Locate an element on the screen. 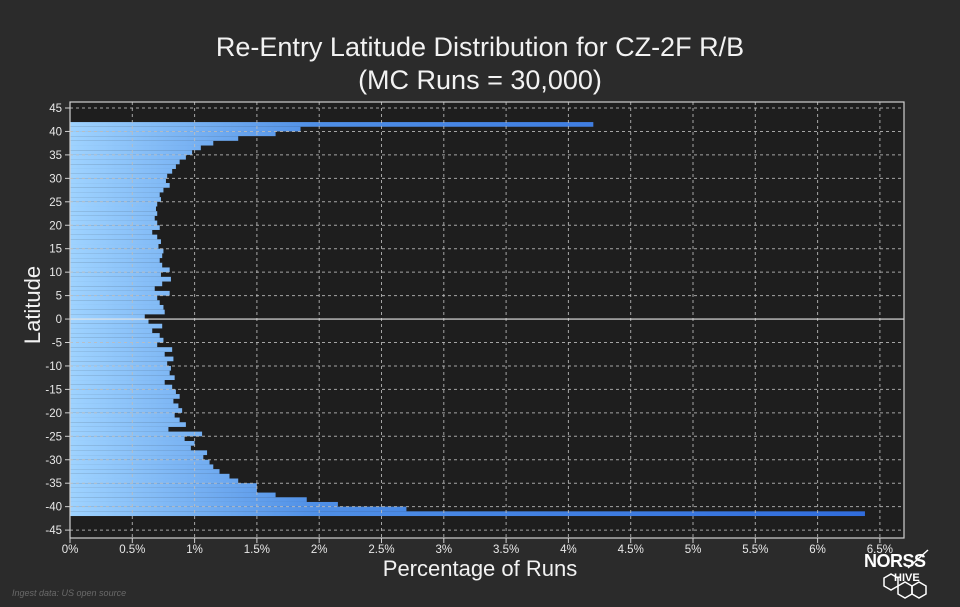  y-tick-label: 45 is located at coordinates (55, 109).